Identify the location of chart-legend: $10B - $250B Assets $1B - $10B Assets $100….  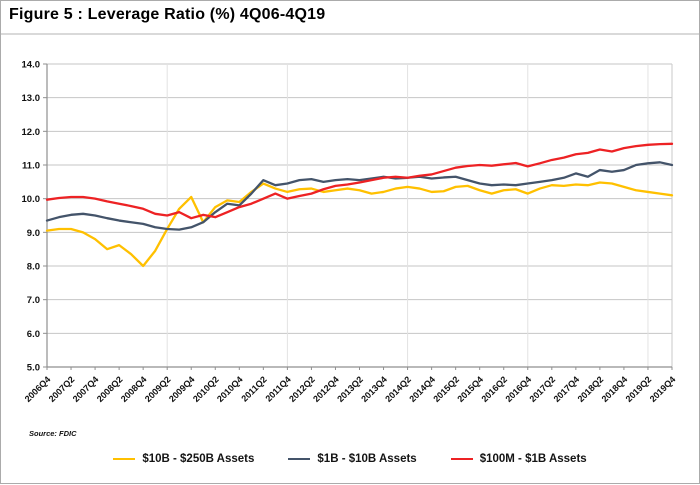
(350, 459).